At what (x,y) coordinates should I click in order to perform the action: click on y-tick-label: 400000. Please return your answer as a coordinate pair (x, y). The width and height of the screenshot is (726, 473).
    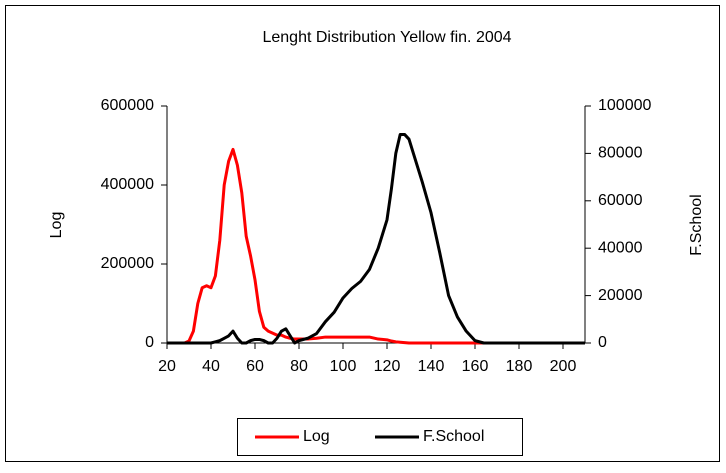
    Looking at the image, I should click on (127, 184).